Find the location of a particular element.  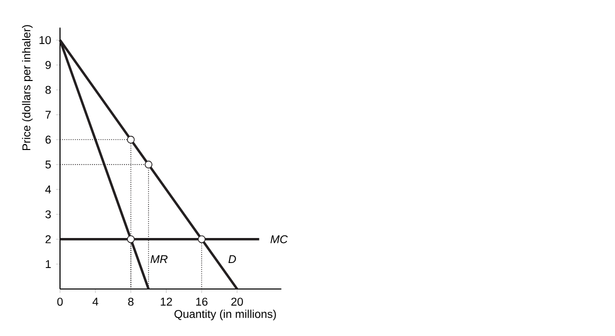

series-label: MR is located at coordinates (159, 259).